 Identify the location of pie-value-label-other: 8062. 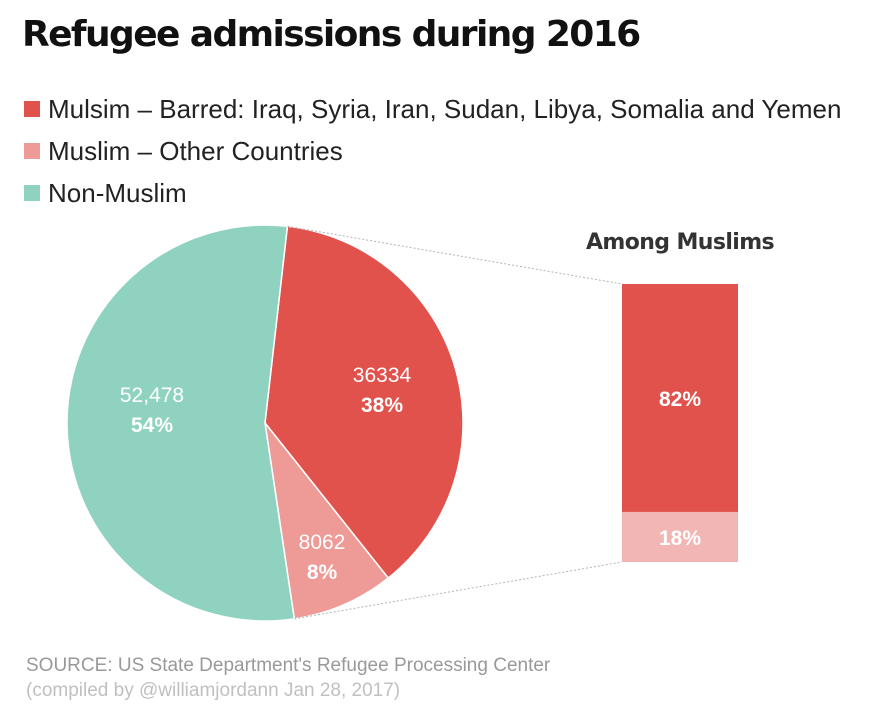
(322, 542).